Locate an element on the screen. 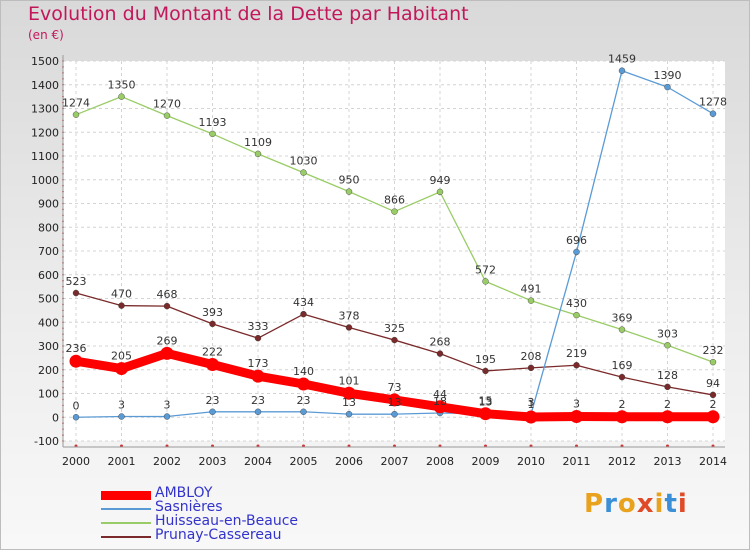  data-label: 378 is located at coordinates (349, 315).